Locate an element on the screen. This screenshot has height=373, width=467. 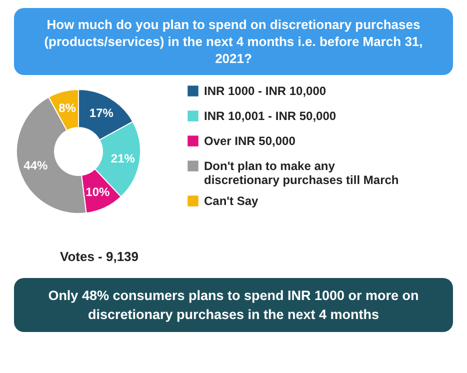
text: Votes - 9,139 is located at coordinates (100, 256).